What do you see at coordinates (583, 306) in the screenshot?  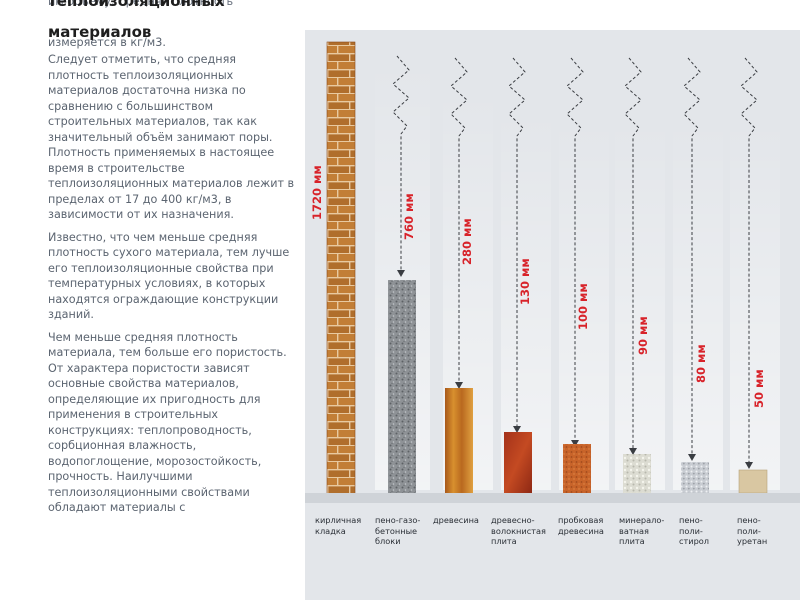 I see `thickness-label: 100 мм` at bounding box center [583, 306].